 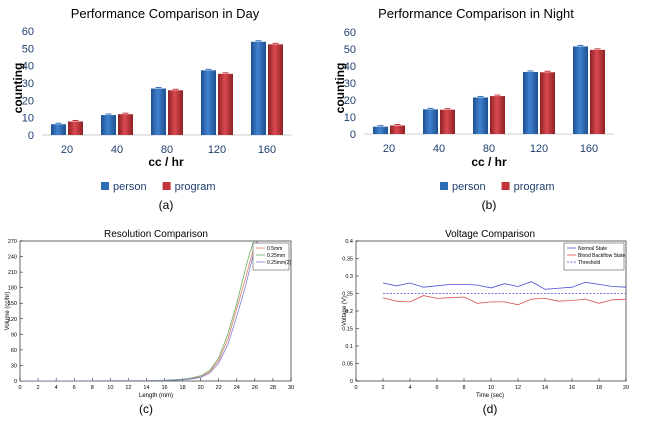 What do you see at coordinates (14, 351) in the screenshot?
I see `chart-c-ytick-label: 60` at bounding box center [14, 351].